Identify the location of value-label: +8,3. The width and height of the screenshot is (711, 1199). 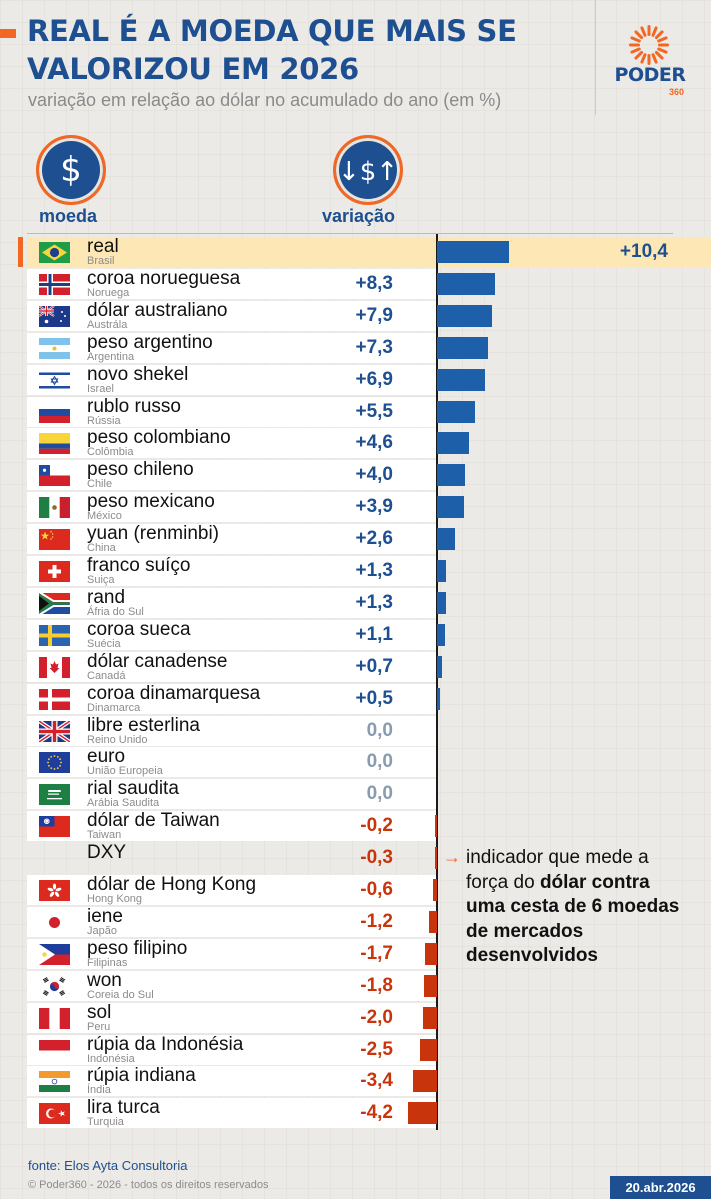
(374, 283).